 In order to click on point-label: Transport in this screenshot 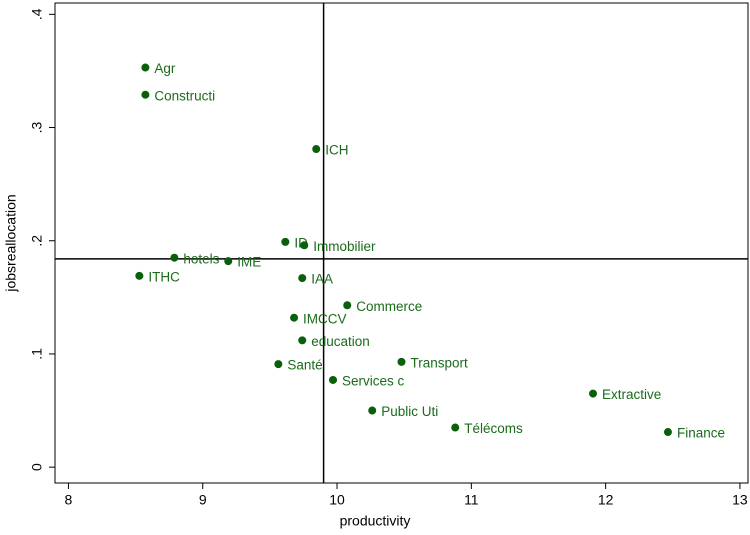, I will do `click(440, 362)`.